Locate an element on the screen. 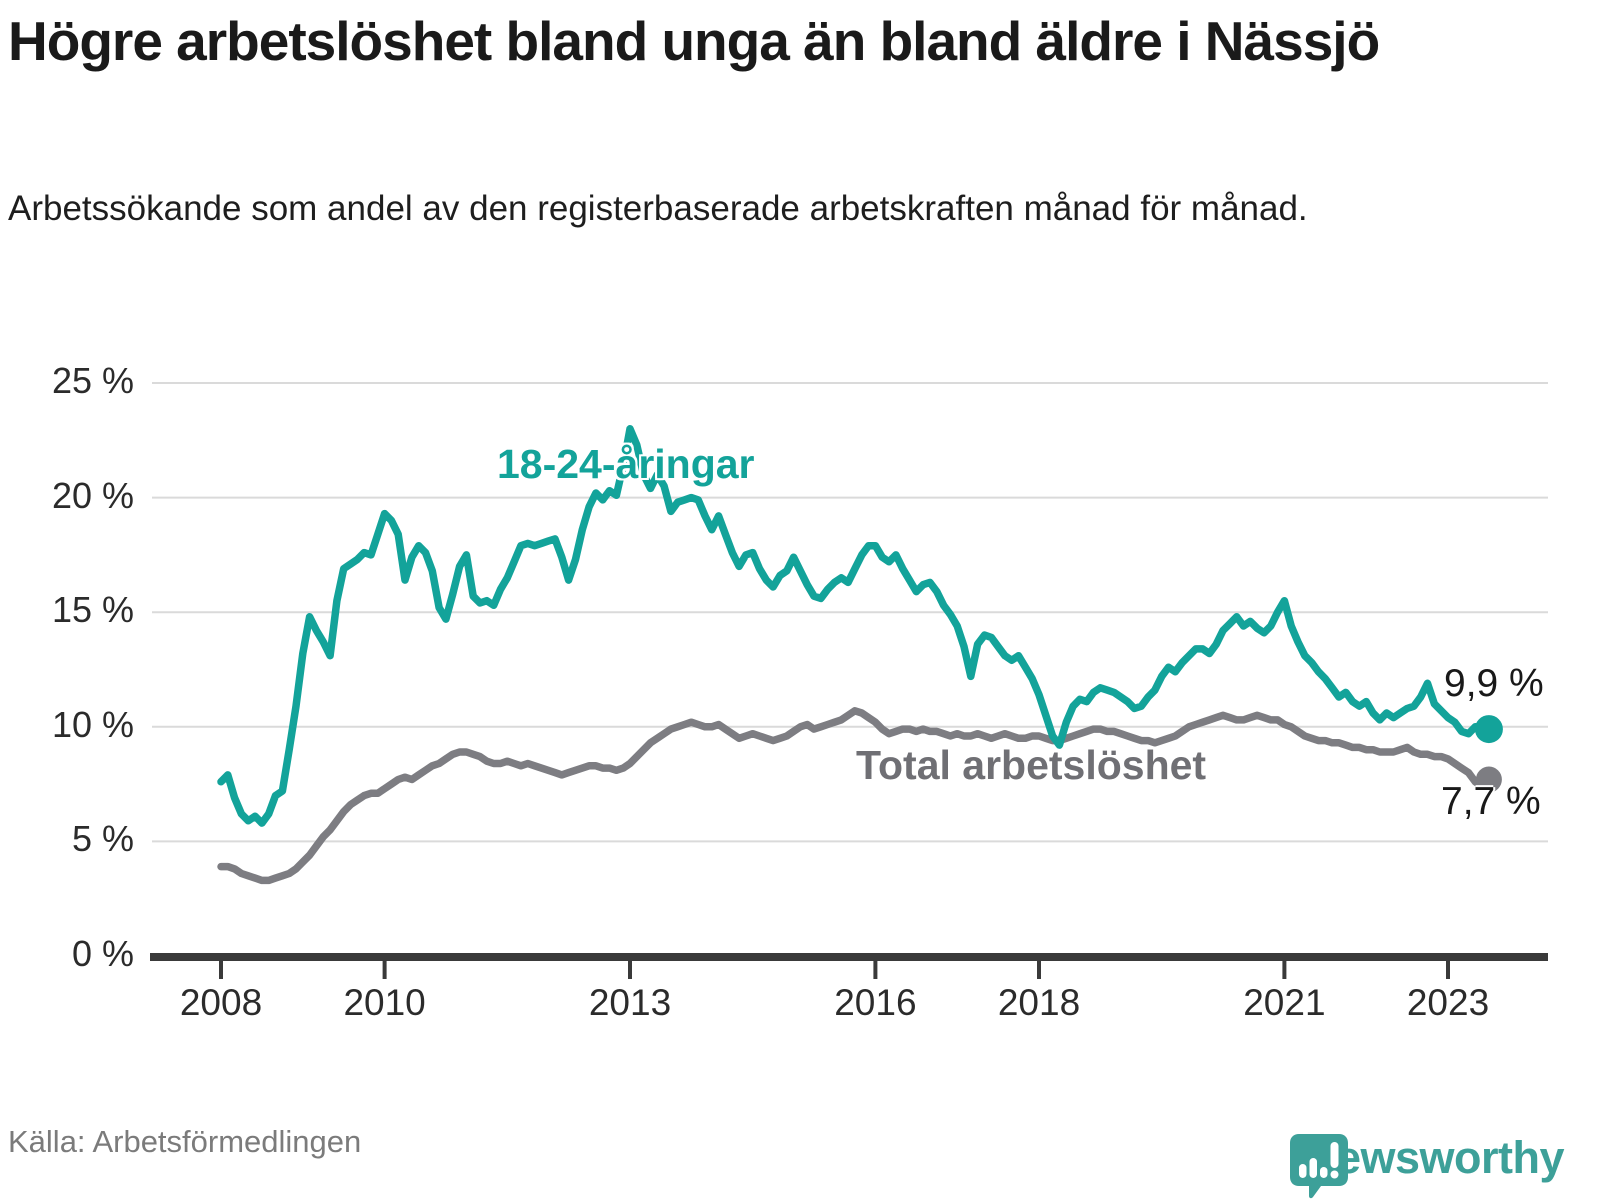  source-note: Källa: Arbetsförmedlingen is located at coordinates (185, 1141).